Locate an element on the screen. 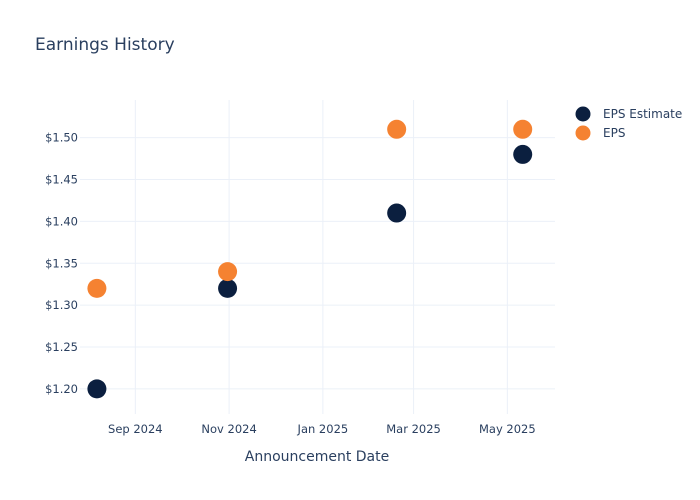 This screenshot has height=500, width=700. y-tick-label: $1.25 is located at coordinates (61, 347).